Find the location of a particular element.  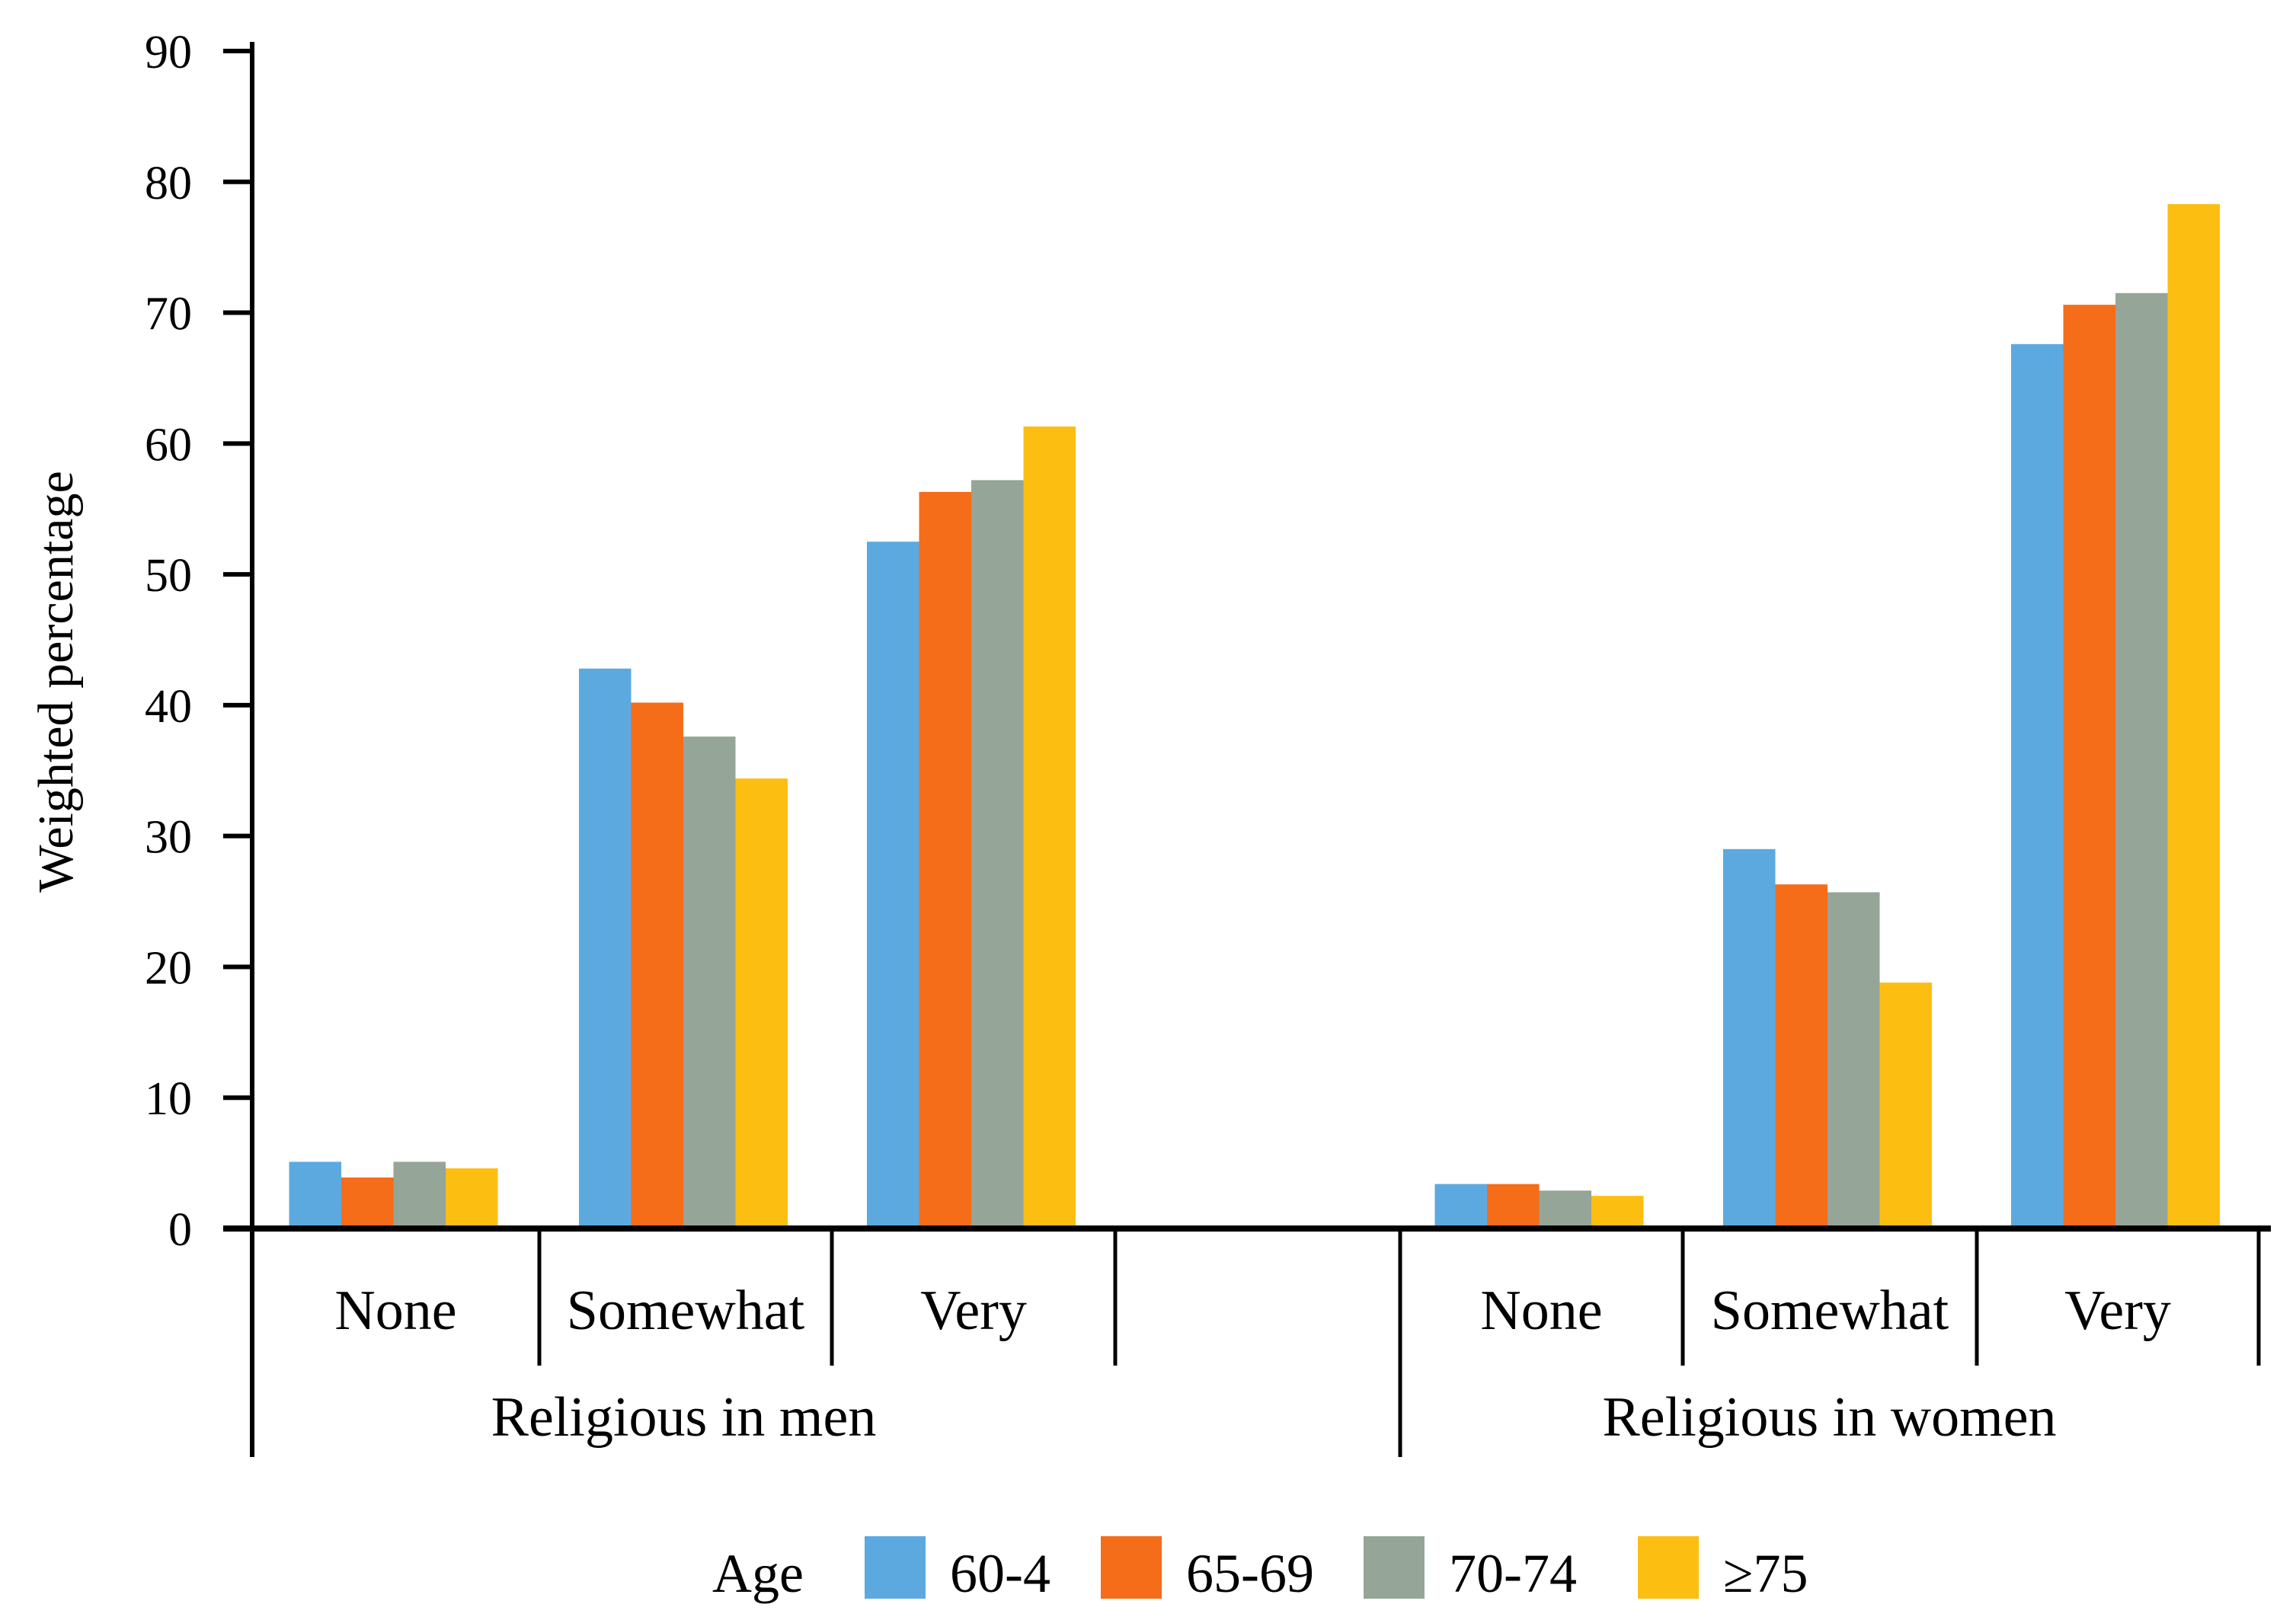

y-tick-label-20: 20 is located at coordinates (168, 968).